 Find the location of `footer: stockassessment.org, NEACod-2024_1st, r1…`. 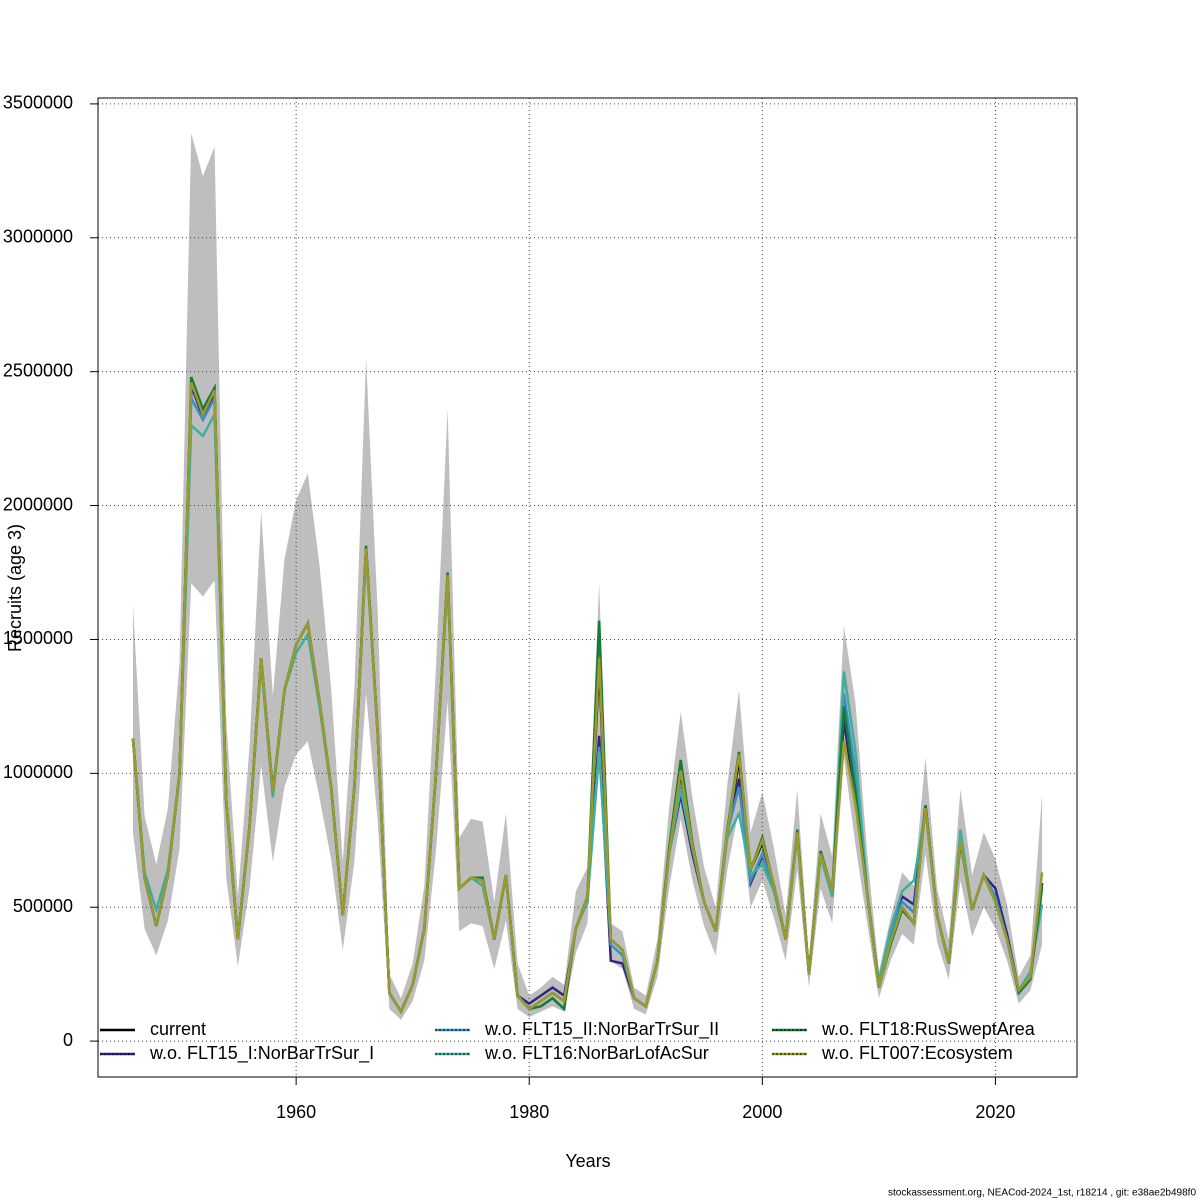

footer: stockassessment.org, NEACod-2024_1st, r1… is located at coordinates (1042, 1193).